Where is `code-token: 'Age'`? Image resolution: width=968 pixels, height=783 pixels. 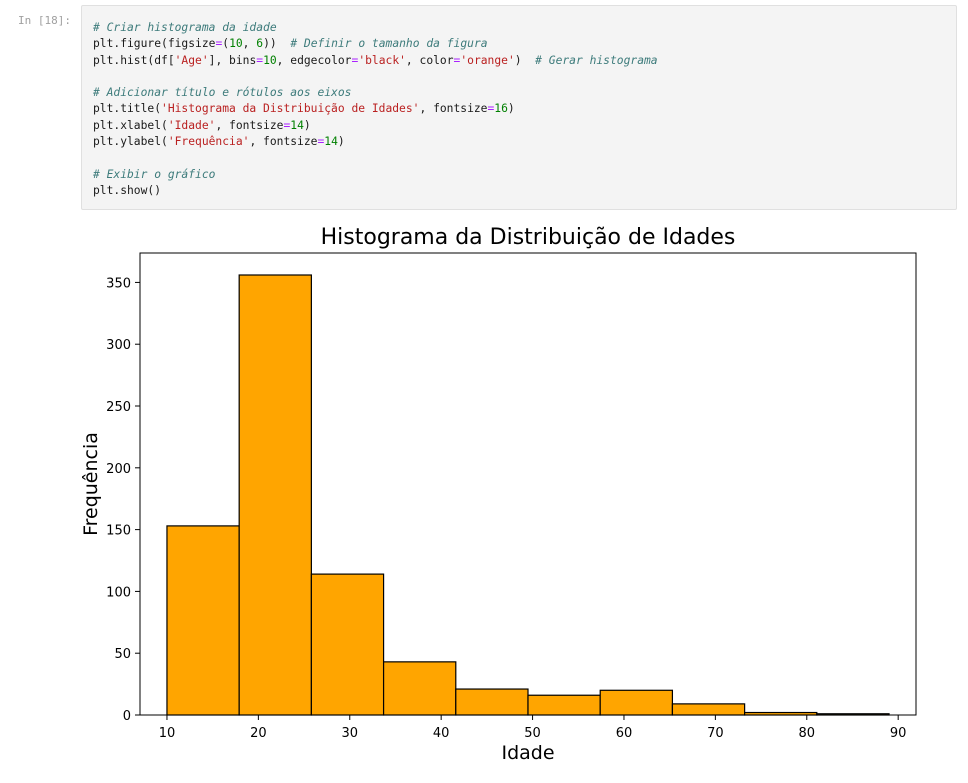 code-token: 'Age' is located at coordinates (191, 60).